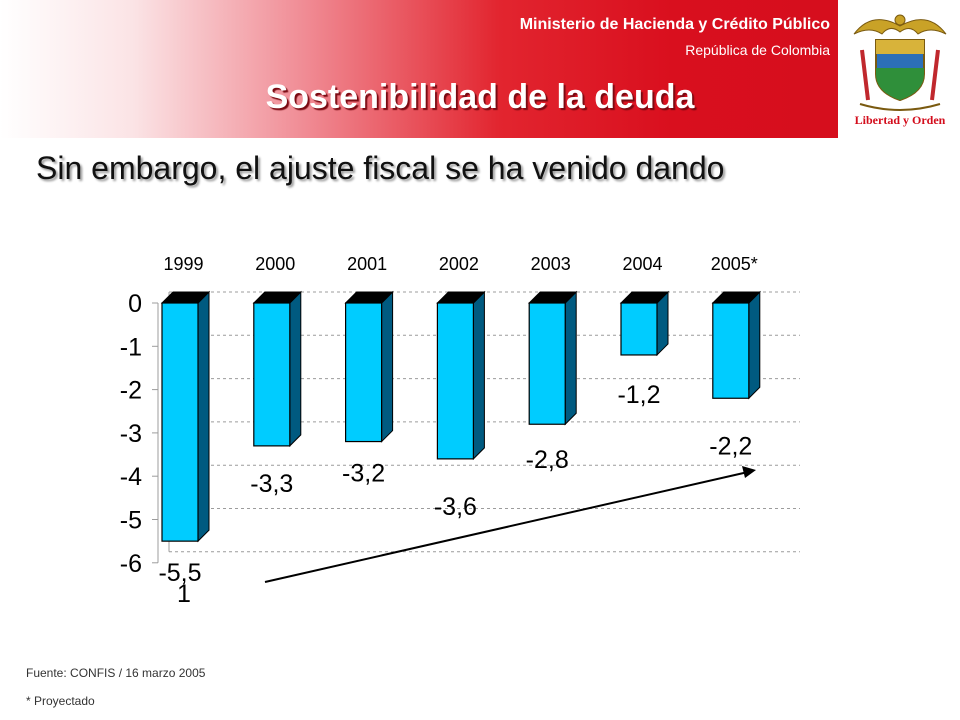 The image size is (960, 720). What do you see at coordinates (734, 264) in the screenshot?
I see `x-category-label: 2005*` at bounding box center [734, 264].